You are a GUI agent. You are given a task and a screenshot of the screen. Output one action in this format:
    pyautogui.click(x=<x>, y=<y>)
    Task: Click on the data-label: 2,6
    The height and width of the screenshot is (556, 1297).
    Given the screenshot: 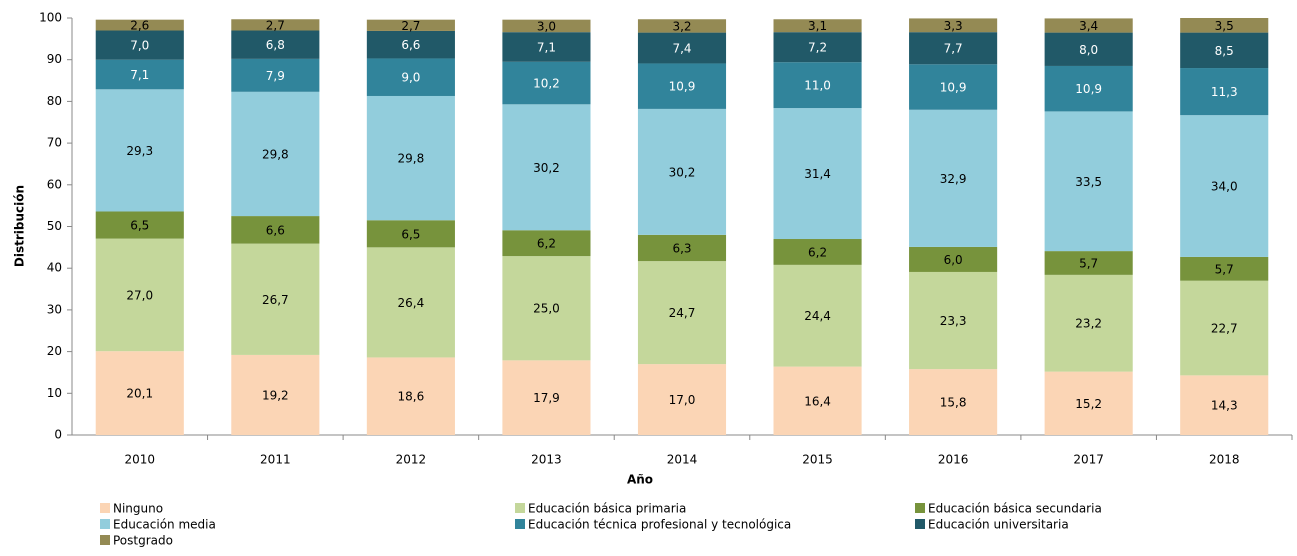 What is the action you would take?
    pyautogui.click(x=139, y=26)
    